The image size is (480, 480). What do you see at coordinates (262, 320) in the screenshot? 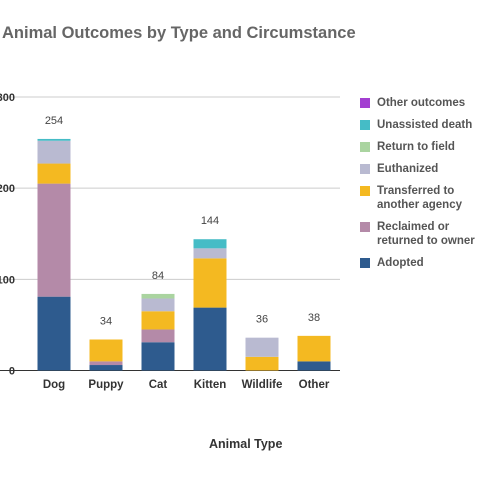
I see `total-label: 36` at bounding box center [262, 320].